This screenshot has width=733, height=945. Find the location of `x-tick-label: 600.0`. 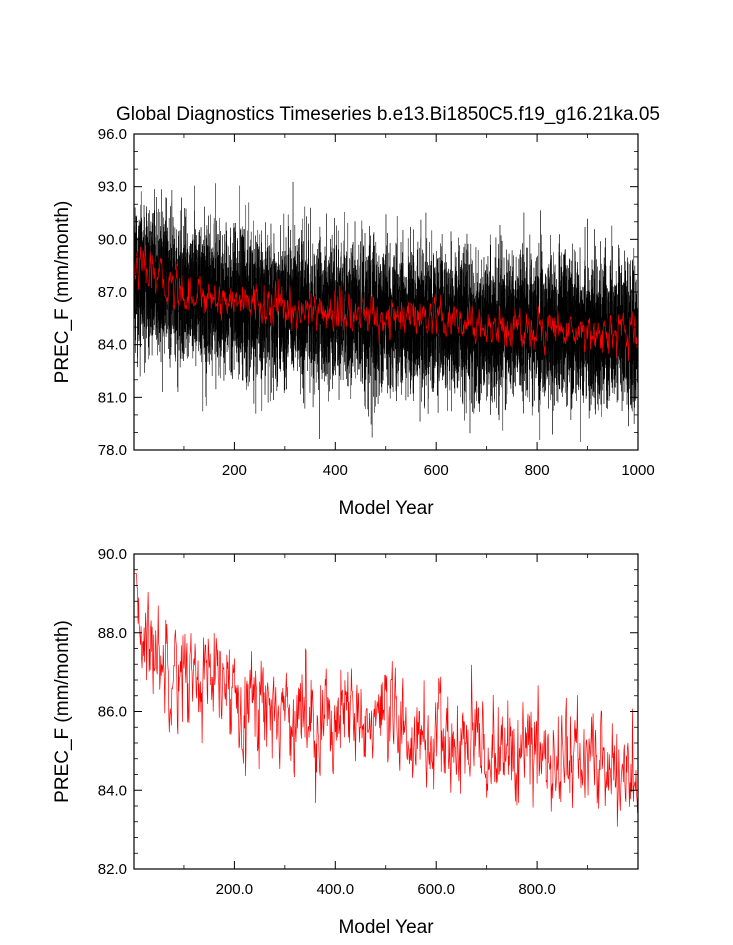

x-tick-label: 600.0 is located at coordinates (436, 889).